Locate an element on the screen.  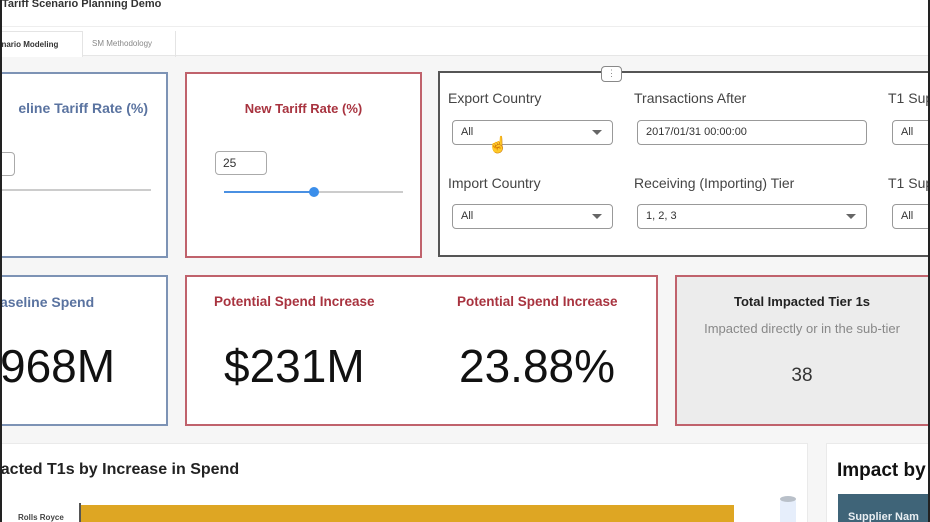
slider-thumb is located at coordinates (314, 192).